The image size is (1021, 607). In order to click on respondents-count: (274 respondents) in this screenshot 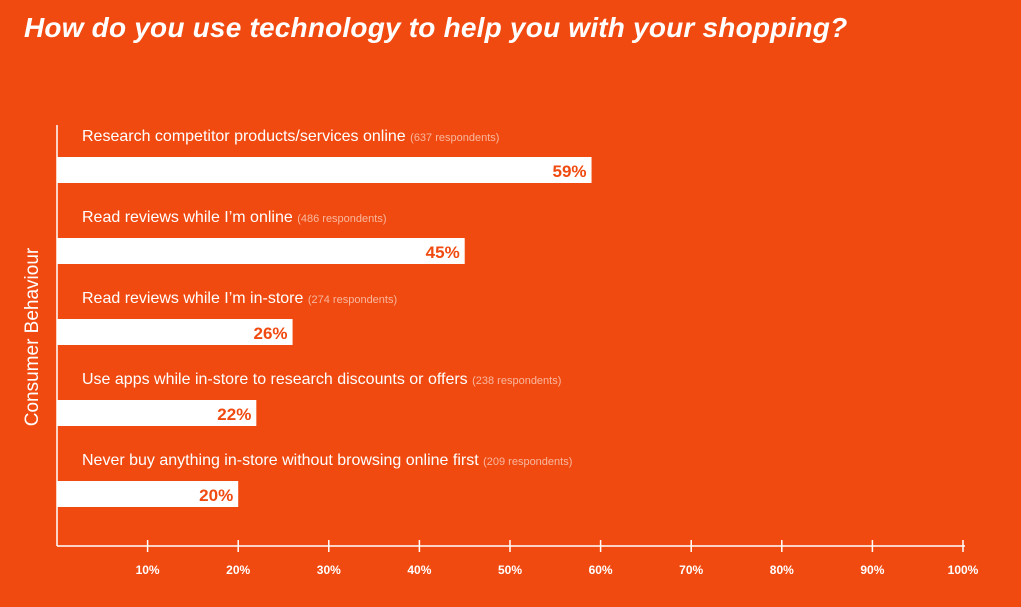, I will do `click(352, 300)`.